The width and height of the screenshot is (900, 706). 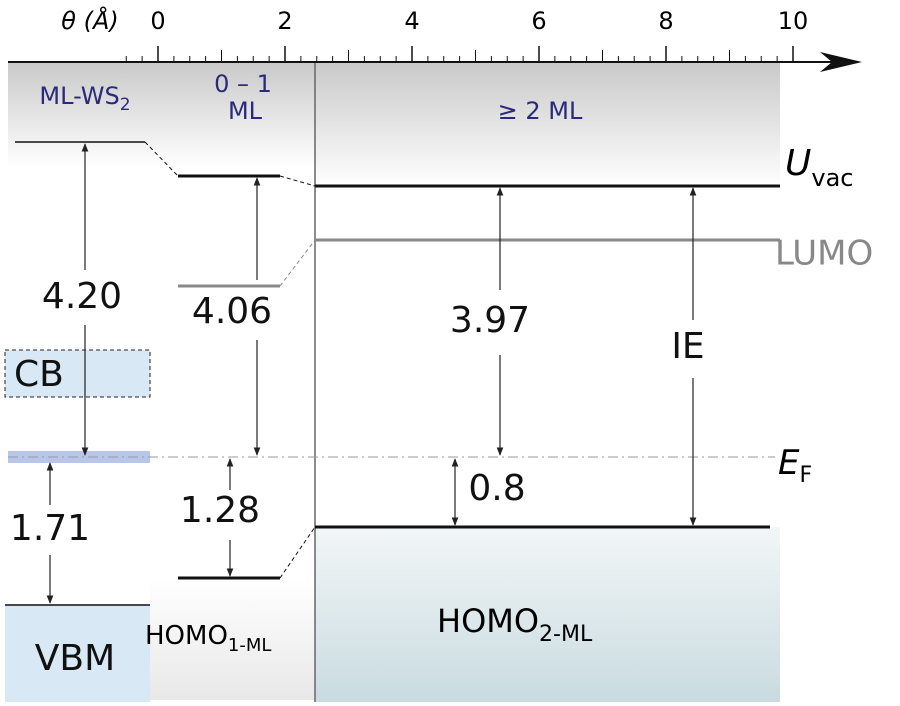 What do you see at coordinates (75, 658) in the screenshot?
I see `level-label: VBM` at bounding box center [75, 658].